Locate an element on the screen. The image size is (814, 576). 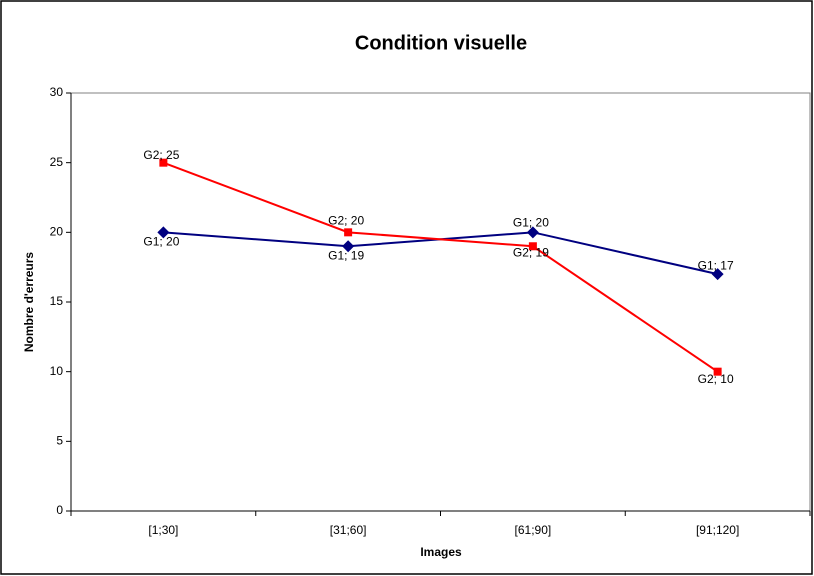
y-axis-title: Nombre d'erreurs is located at coordinates (29, 302).